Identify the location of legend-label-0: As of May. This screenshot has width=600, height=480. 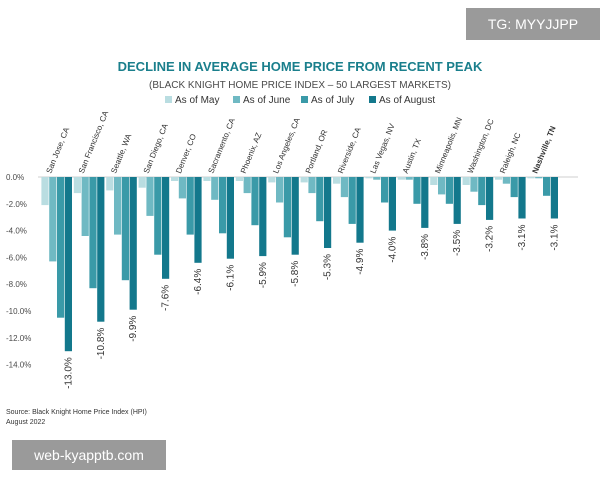
(197, 100).